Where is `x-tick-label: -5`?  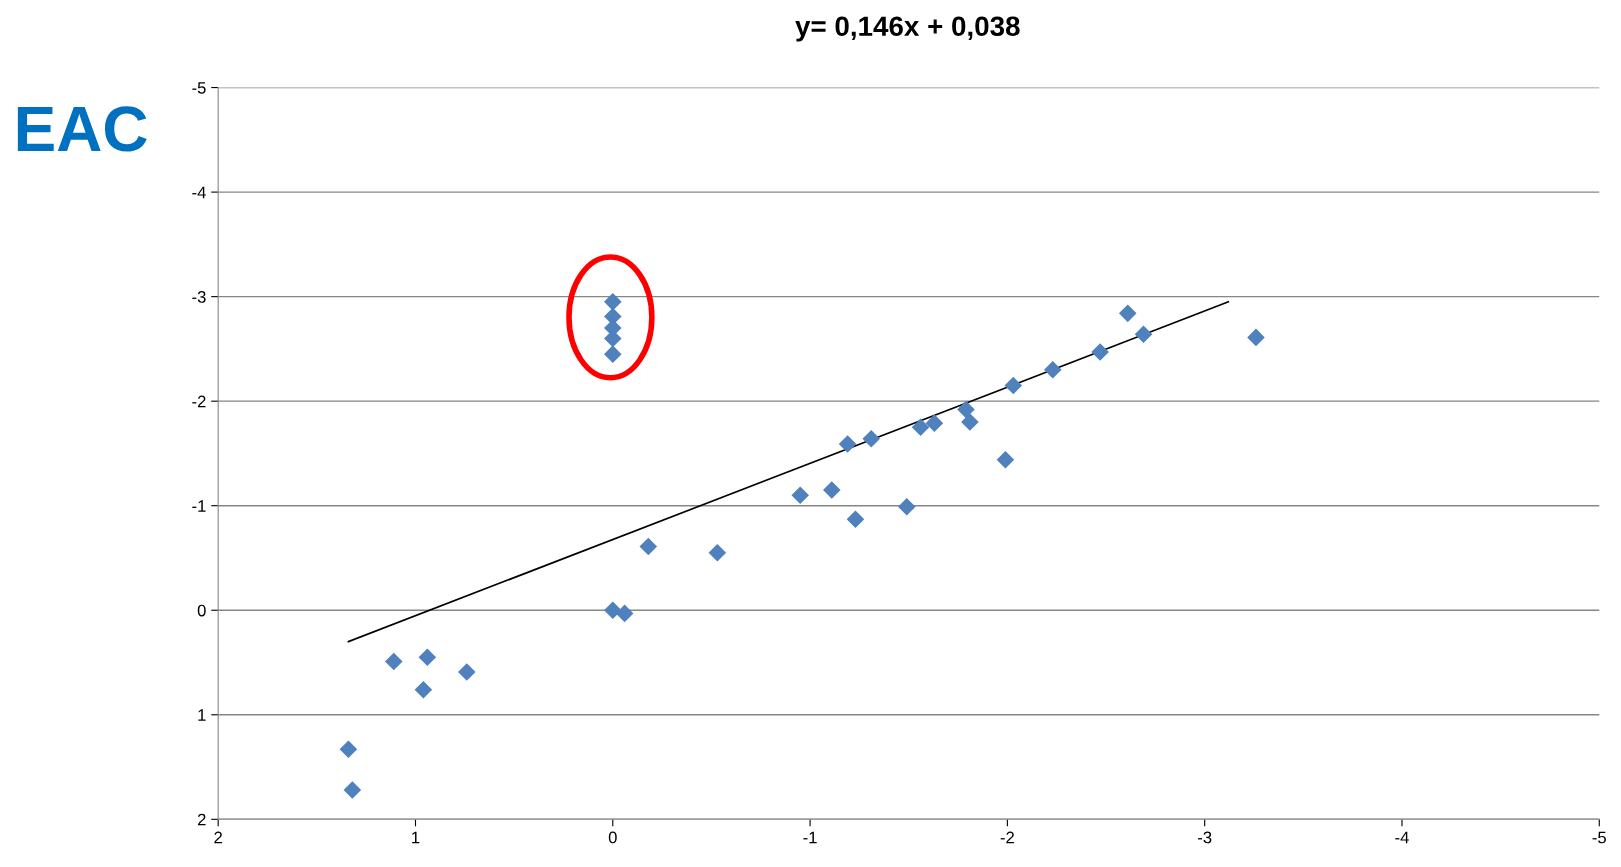 x-tick-label: -5 is located at coordinates (1599, 837).